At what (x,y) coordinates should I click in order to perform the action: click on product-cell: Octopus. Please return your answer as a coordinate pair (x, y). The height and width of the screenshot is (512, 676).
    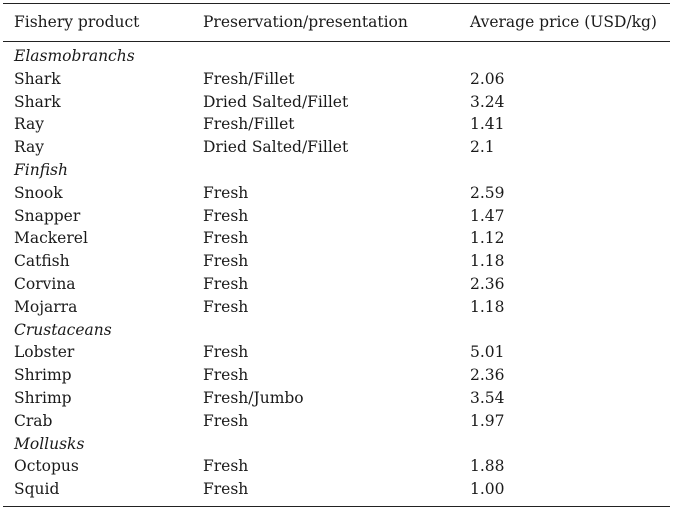
    Looking at the image, I should click on (46, 466).